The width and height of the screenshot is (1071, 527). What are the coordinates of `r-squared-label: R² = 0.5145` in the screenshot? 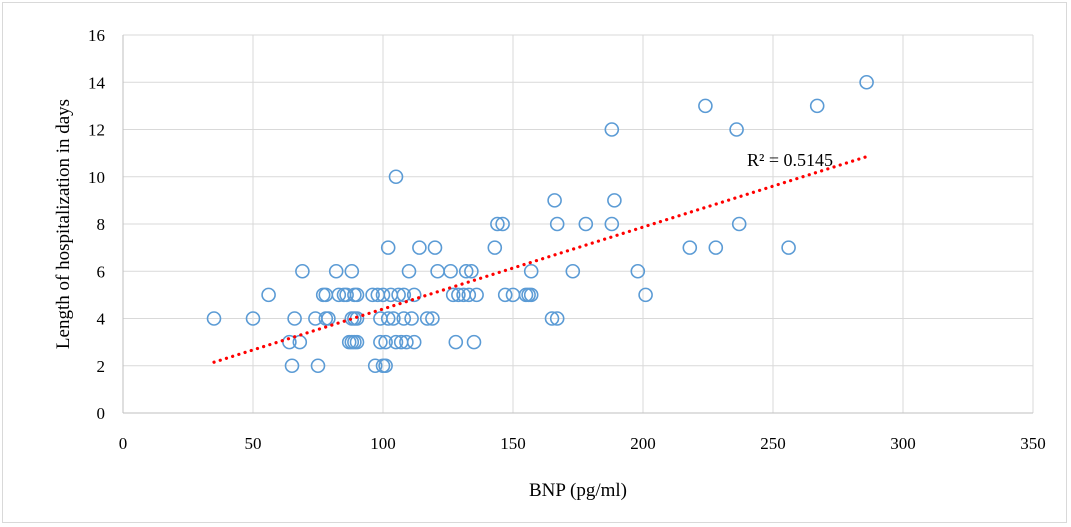 It's located at (790, 160).